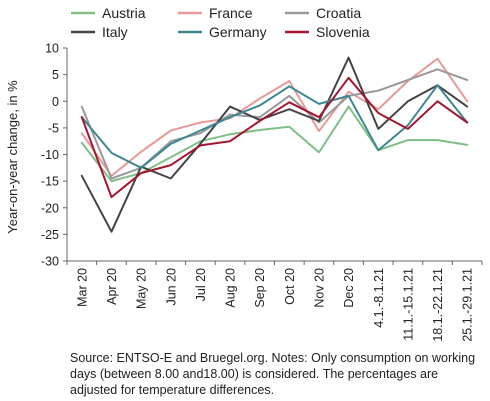 Image resolution: width=490 pixels, height=401 pixels. What do you see at coordinates (379, 298) in the screenshot?
I see `x-tick-label: 4.1.-8.1.21` at bounding box center [379, 298].